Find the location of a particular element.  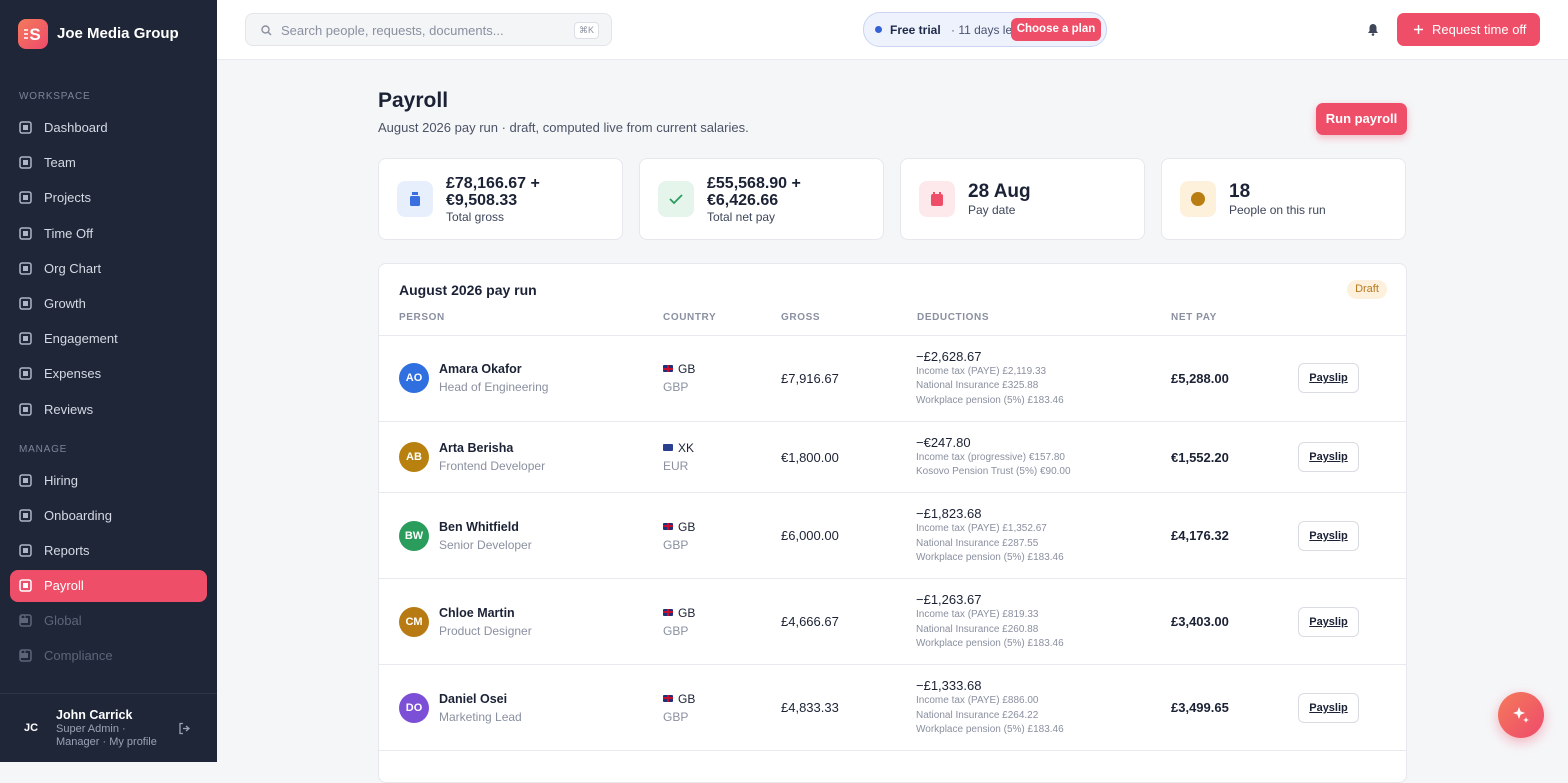

person-name: Chloe Martin is located at coordinates (477, 612).